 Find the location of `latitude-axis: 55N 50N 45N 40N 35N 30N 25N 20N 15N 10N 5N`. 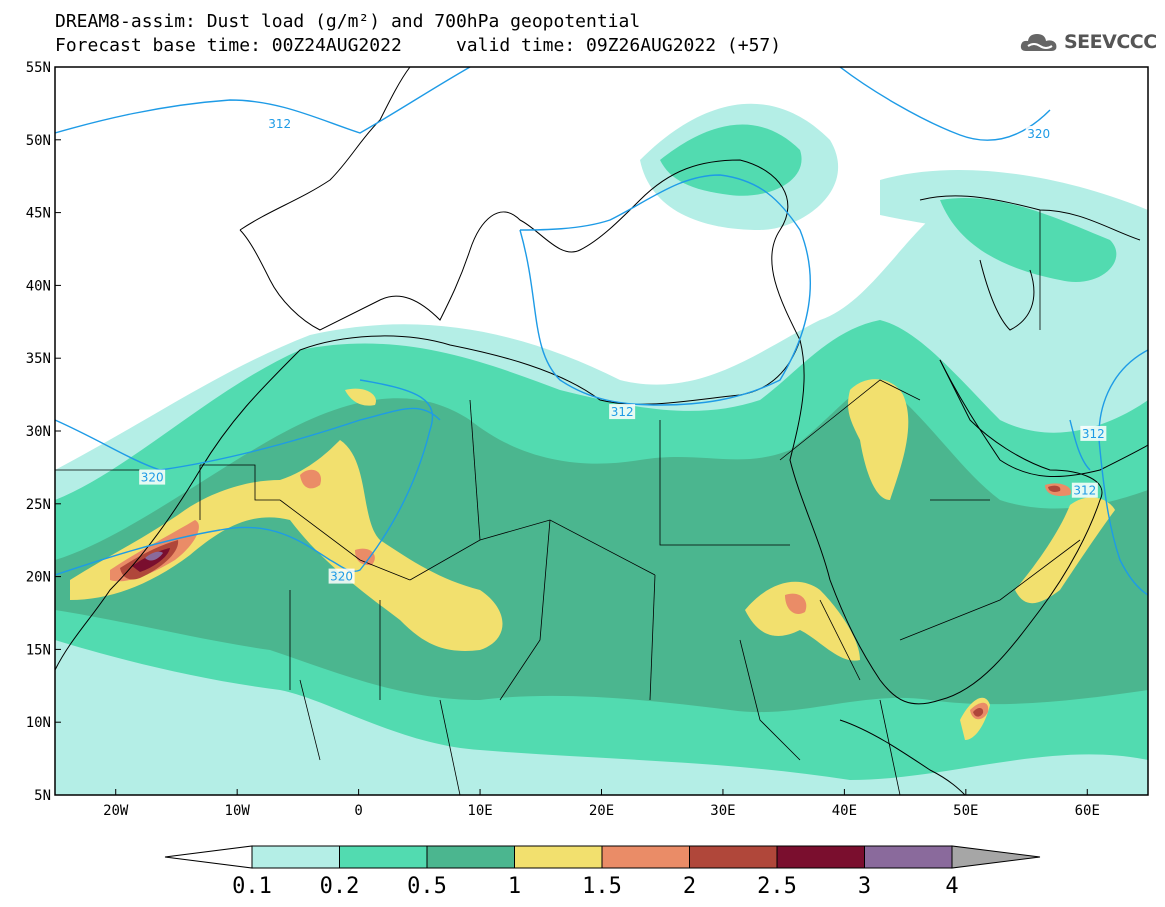

latitude-axis: 55N 50N 45N 40N 35N 30N 25N 20N 15N 10N 5N is located at coordinates (43, 432).